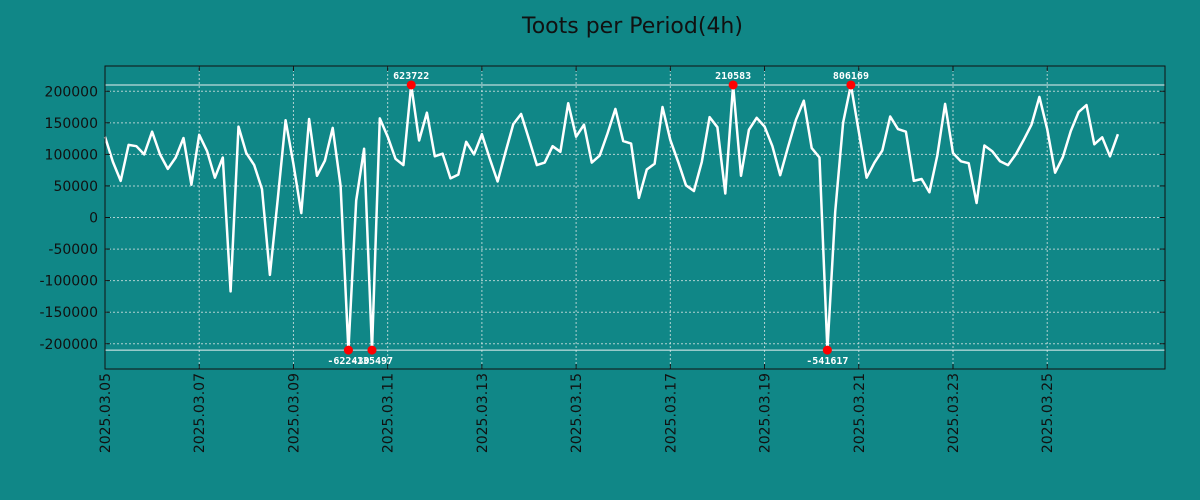  I want to click on y-tick-label: 150000, so click(71, 124).